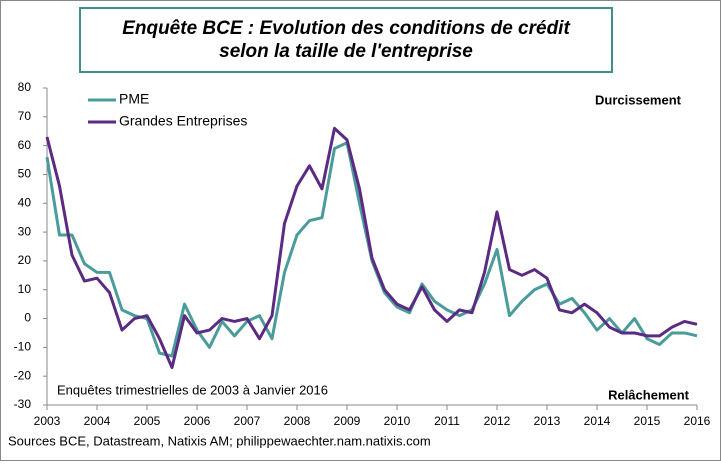  What do you see at coordinates (649, 394) in the screenshot?
I see `annotation: Relâchement` at bounding box center [649, 394].